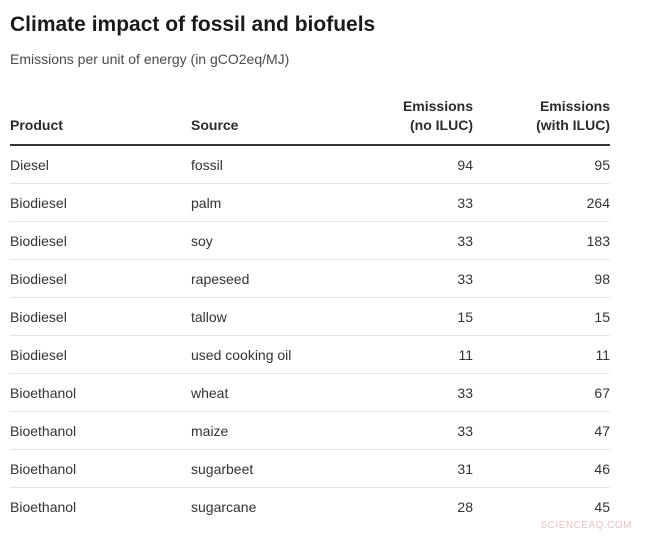  I want to click on cell-source: fossil, so click(276, 164).